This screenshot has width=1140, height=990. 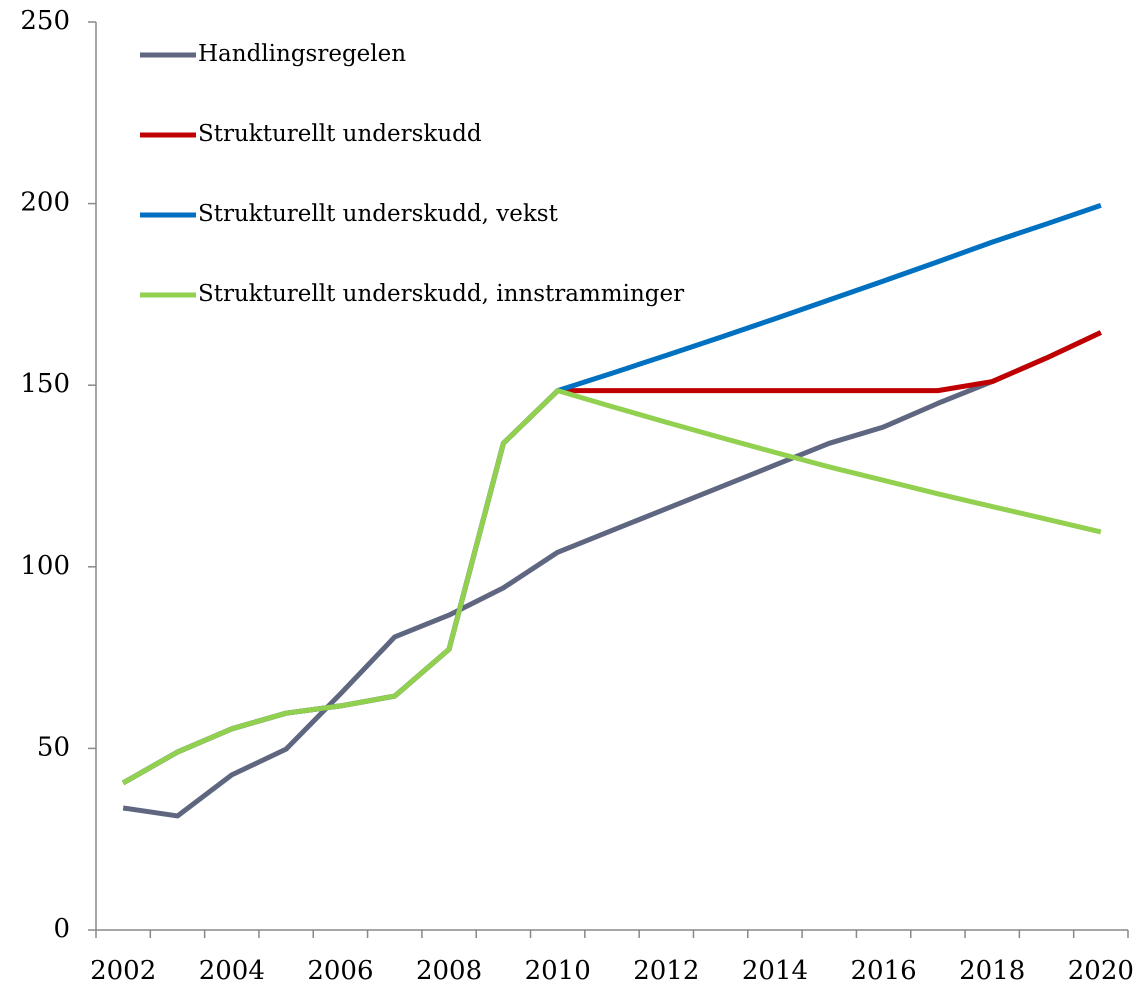 What do you see at coordinates (775, 971) in the screenshot?
I see `x-tick-label: 2014` at bounding box center [775, 971].